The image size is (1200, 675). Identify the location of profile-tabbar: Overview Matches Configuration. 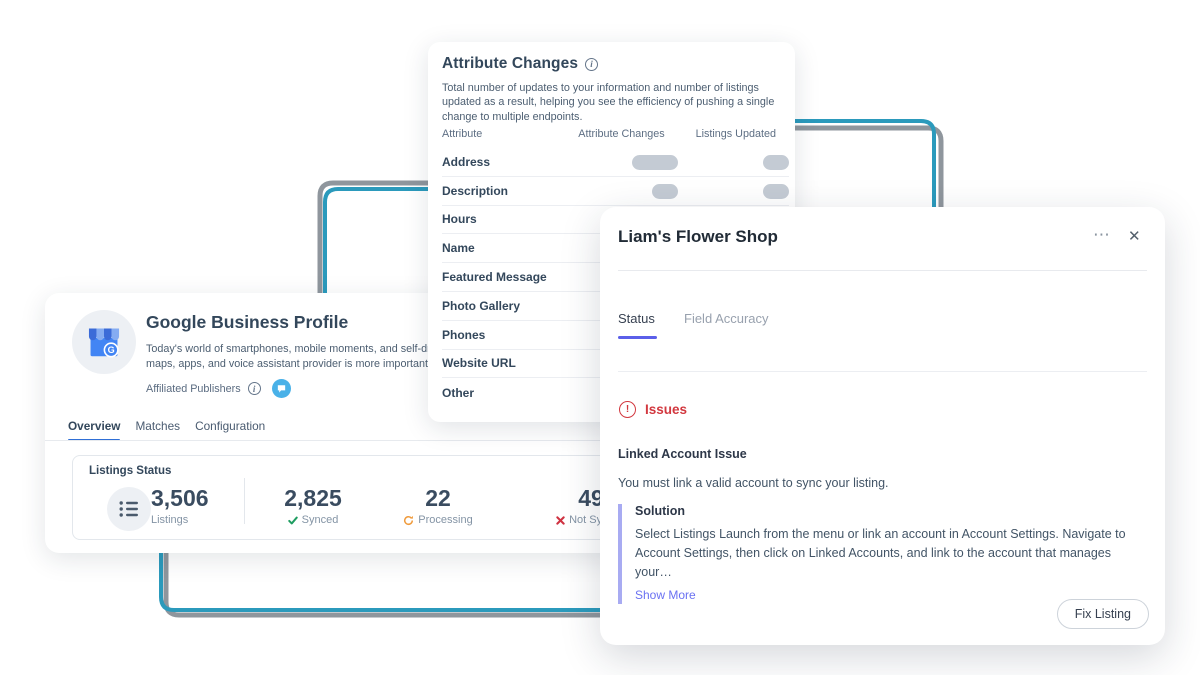
(167, 430).